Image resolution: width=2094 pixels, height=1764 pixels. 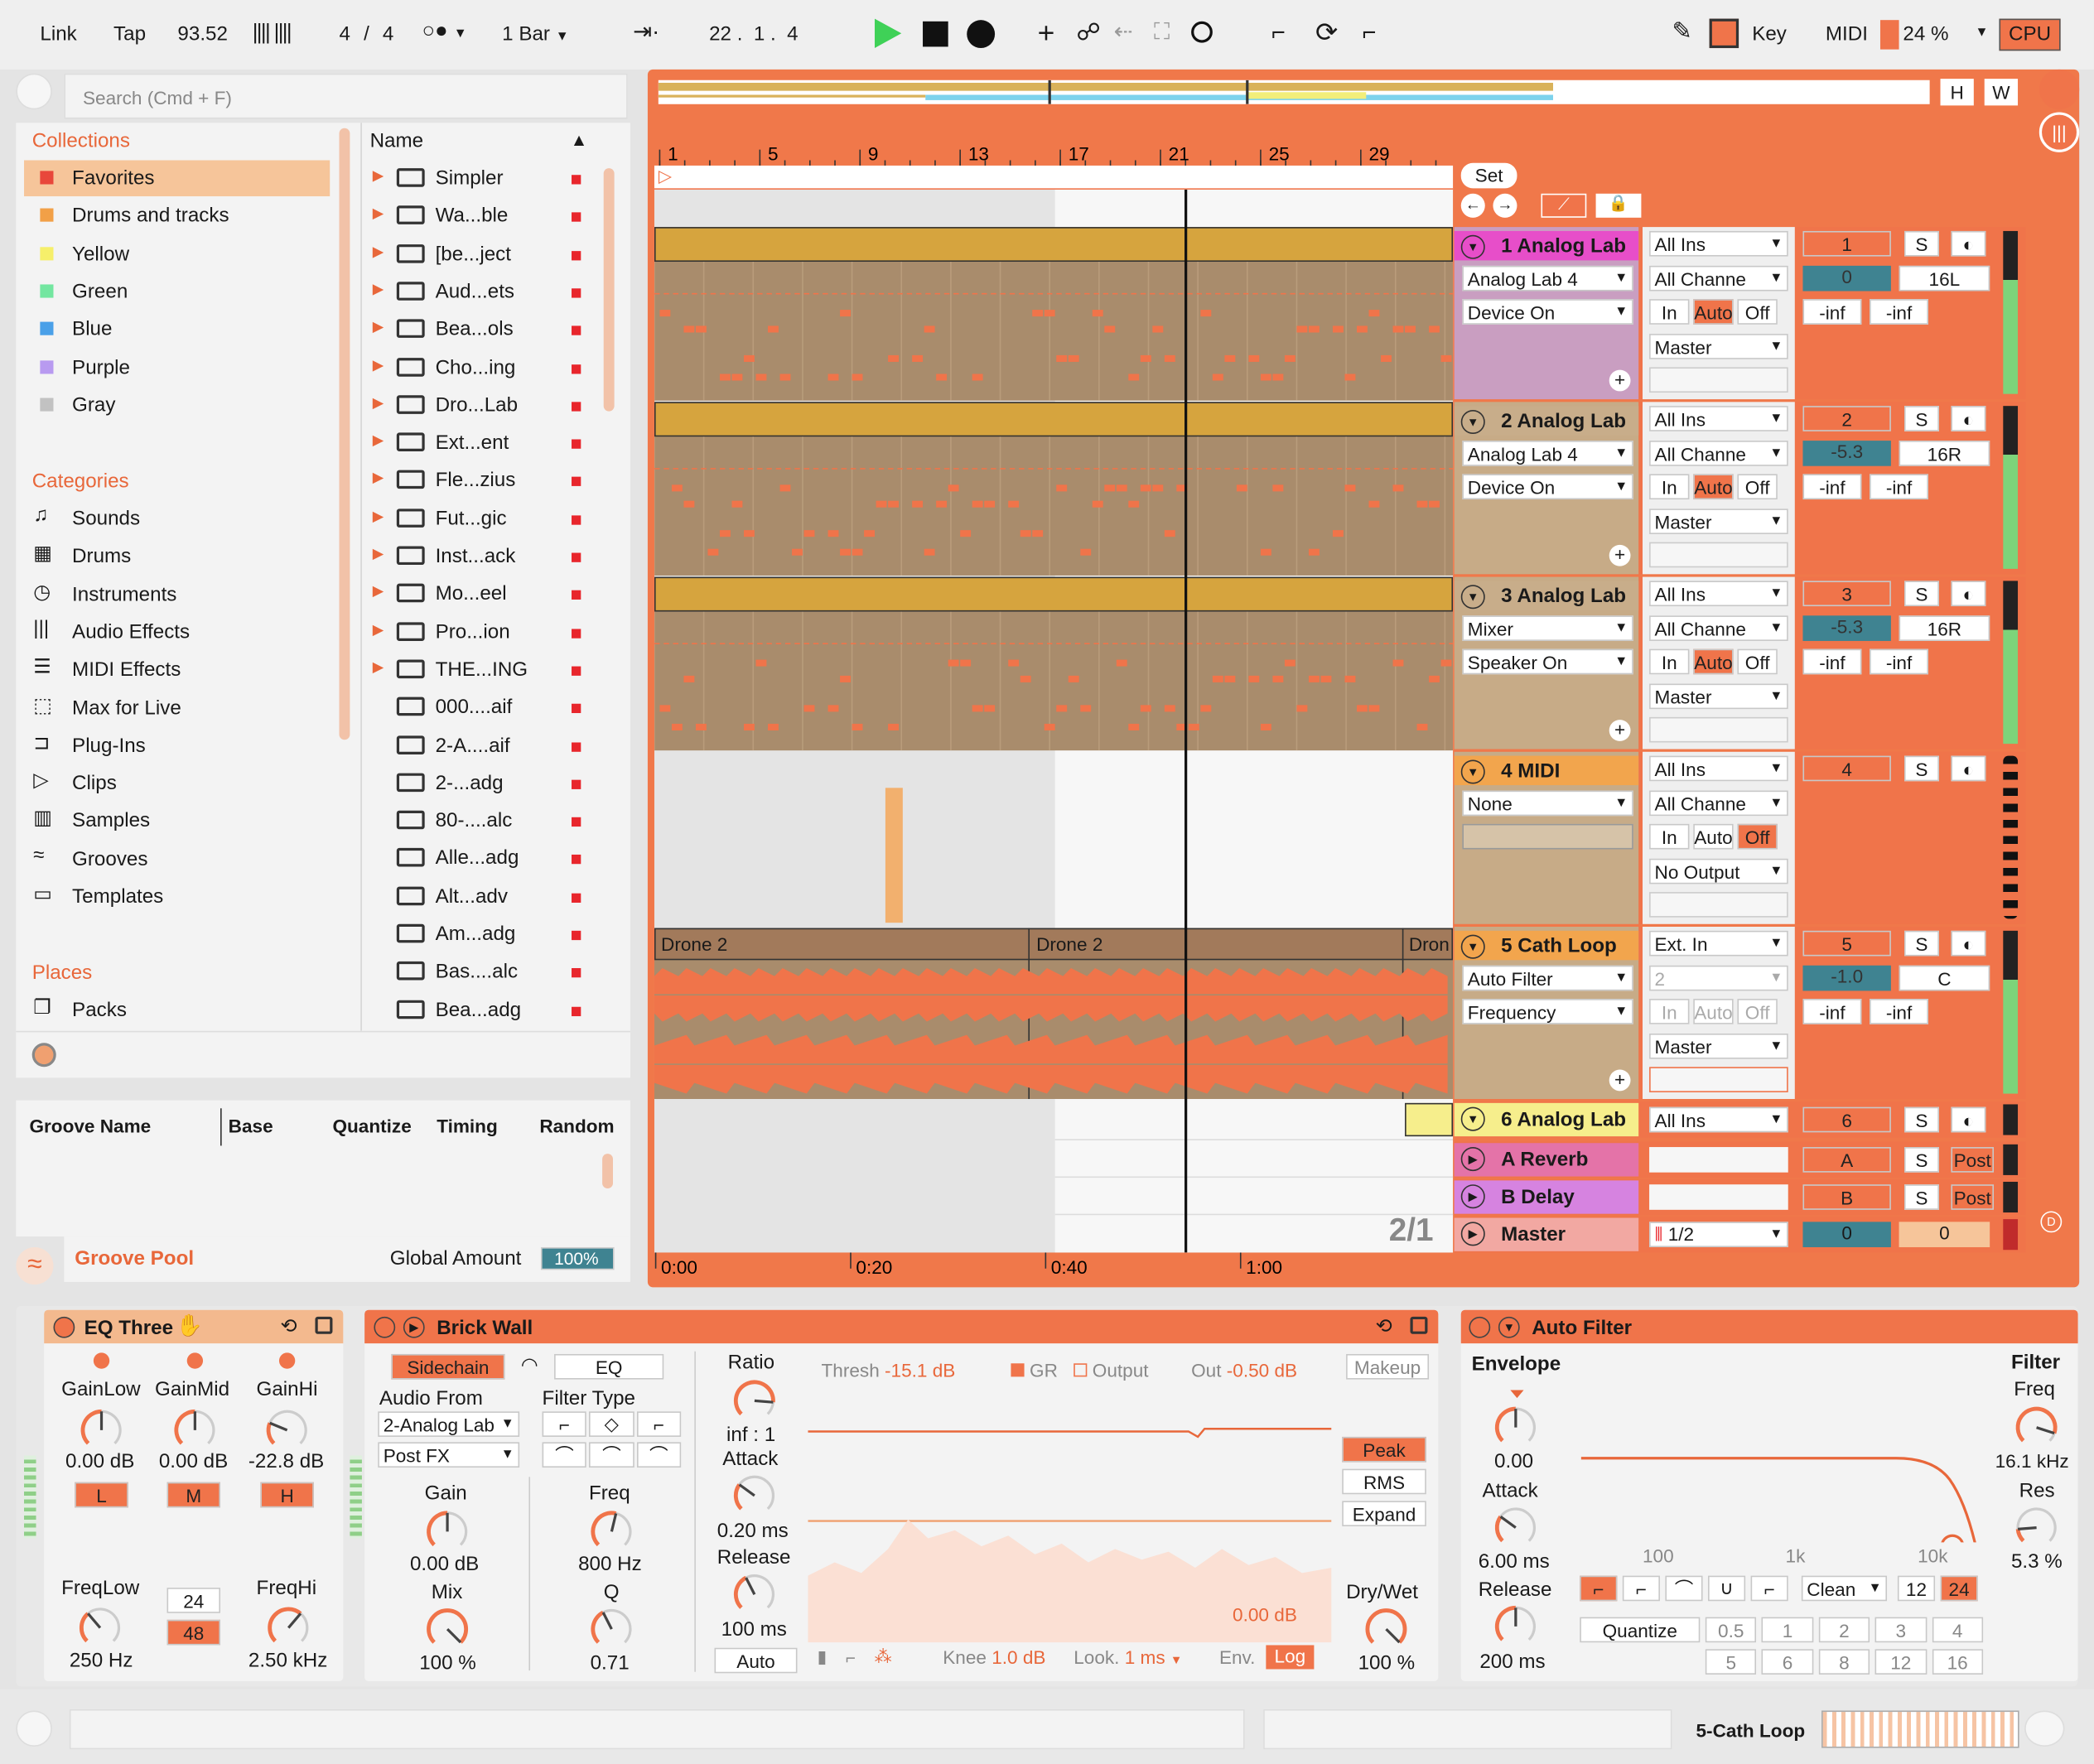 I want to click on file-row: Am...adg, so click(x=481, y=934).